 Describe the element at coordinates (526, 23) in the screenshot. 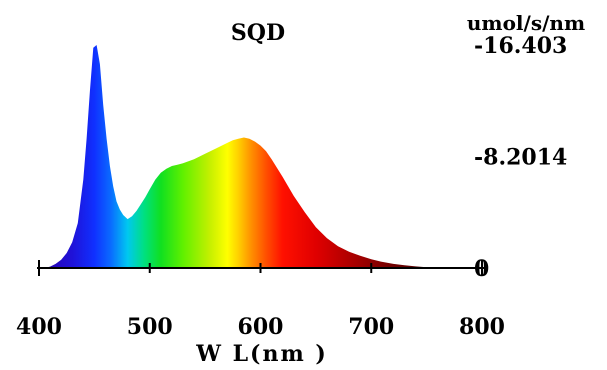

I see `y-unit-label: umol/s/nm` at that location.